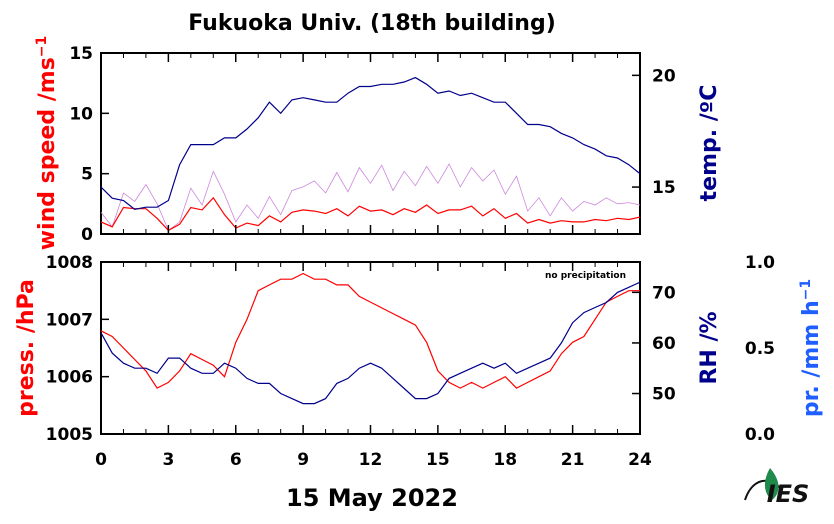 This screenshot has width=834, height=524. I want to click on left-tick-label: 1007, so click(69, 320).